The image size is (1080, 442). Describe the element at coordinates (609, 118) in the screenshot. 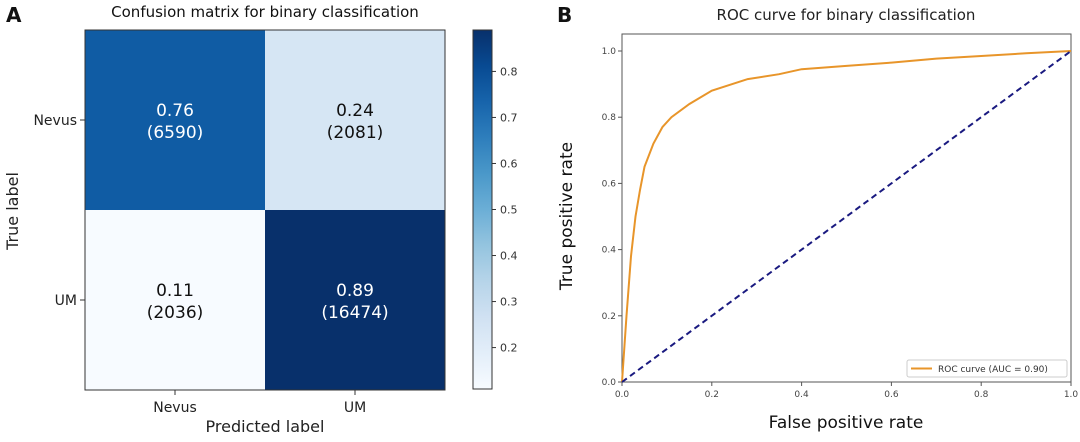

I see `roc-ytick-label: 0.8` at that location.